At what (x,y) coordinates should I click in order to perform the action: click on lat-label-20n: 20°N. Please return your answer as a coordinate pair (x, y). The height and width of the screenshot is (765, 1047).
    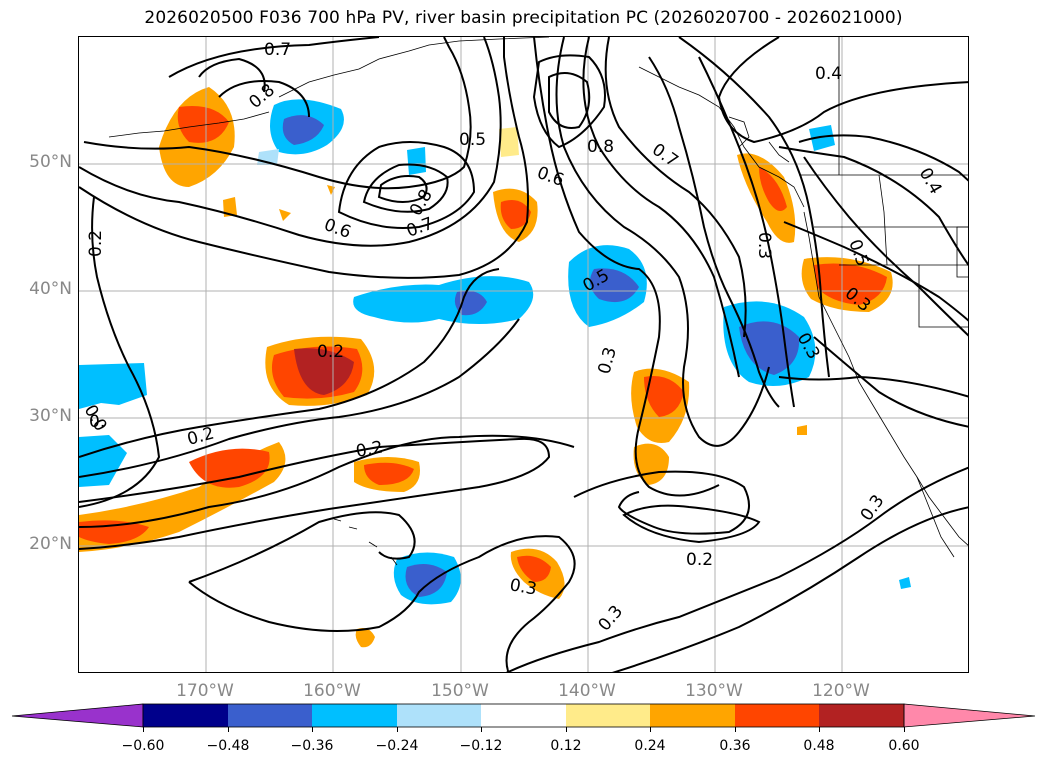
    Looking at the image, I should click on (50, 544).